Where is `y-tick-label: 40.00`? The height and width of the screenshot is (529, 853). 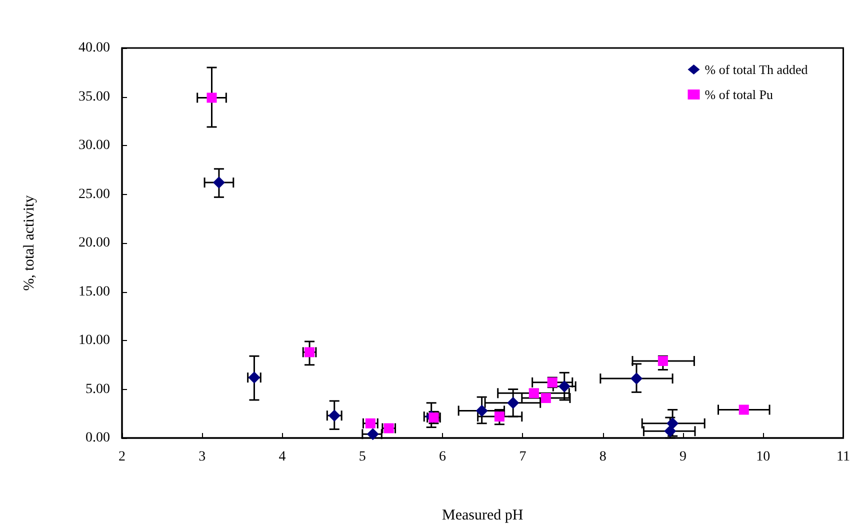 y-tick-label: 40.00 is located at coordinates (94, 48).